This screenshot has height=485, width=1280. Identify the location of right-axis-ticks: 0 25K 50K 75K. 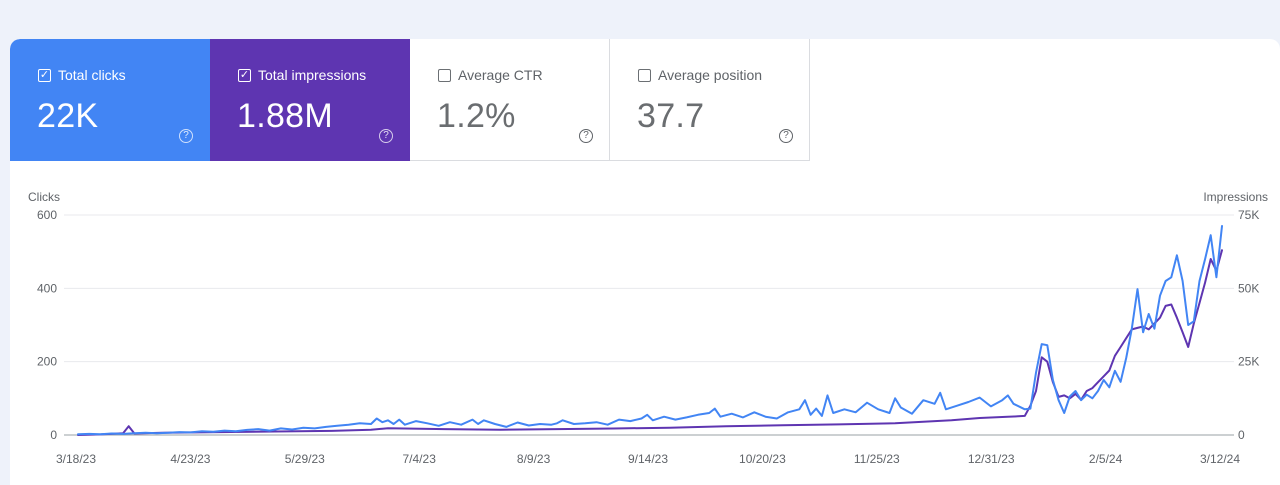
(1248, 325).